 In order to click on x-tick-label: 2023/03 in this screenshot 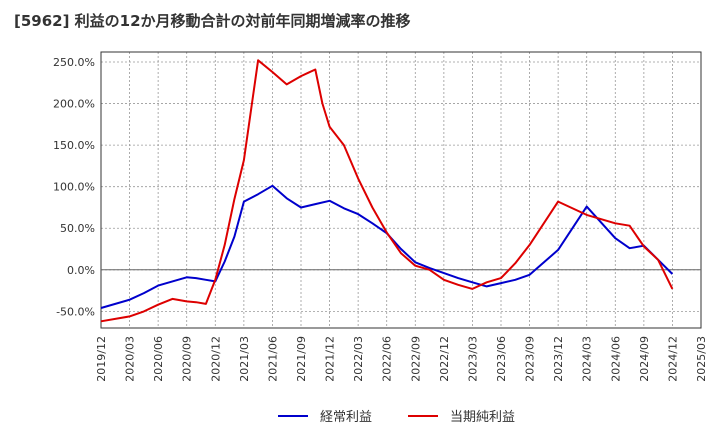, I will do `click(472, 359)`.